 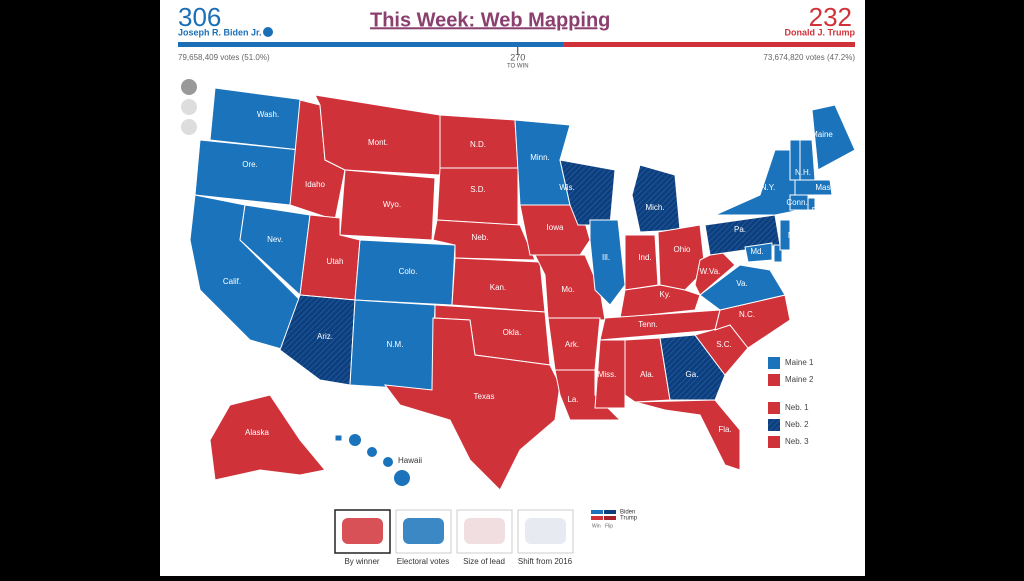 What do you see at coordinates (545, 561) in the screenshot?
I see `tab-label: Shift from 2016` at bounding box center [545, 561].